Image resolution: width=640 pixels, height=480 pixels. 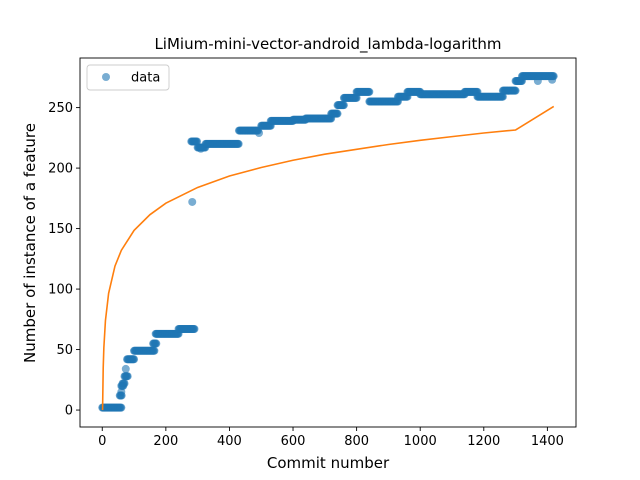 I want to click on y-tick-label: 200, so click(x=60, y=169).